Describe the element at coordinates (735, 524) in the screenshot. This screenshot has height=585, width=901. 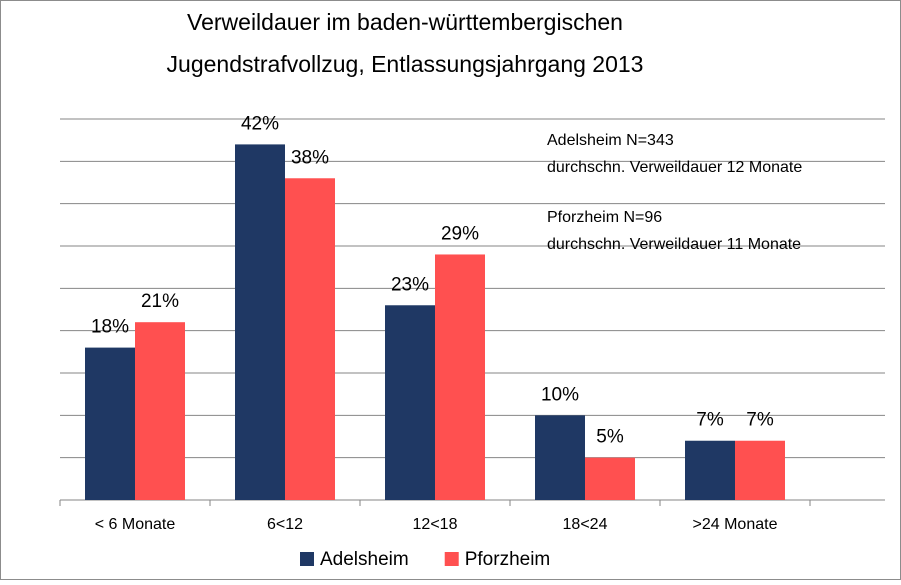
I see `x-tick-label: >24 Monate` at that location.